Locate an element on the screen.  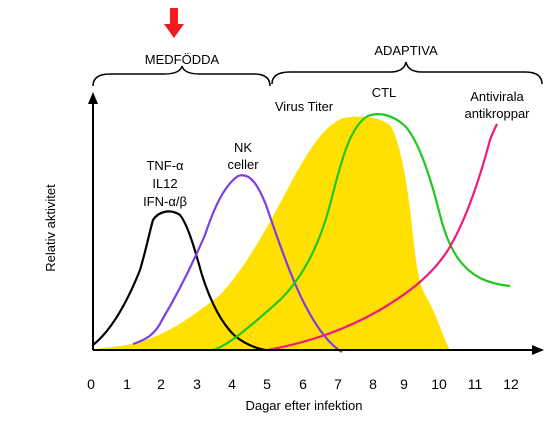
nk-label-line2: celler is located at coordinates (243, 164).